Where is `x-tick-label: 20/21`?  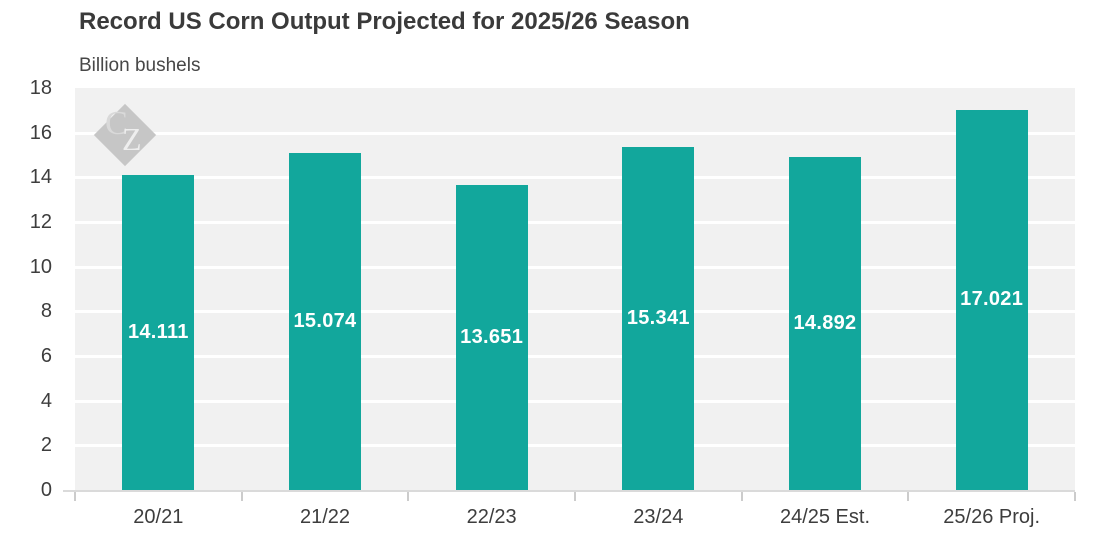
x-tick-label: 20/21 is located at coordinates (158, 517).